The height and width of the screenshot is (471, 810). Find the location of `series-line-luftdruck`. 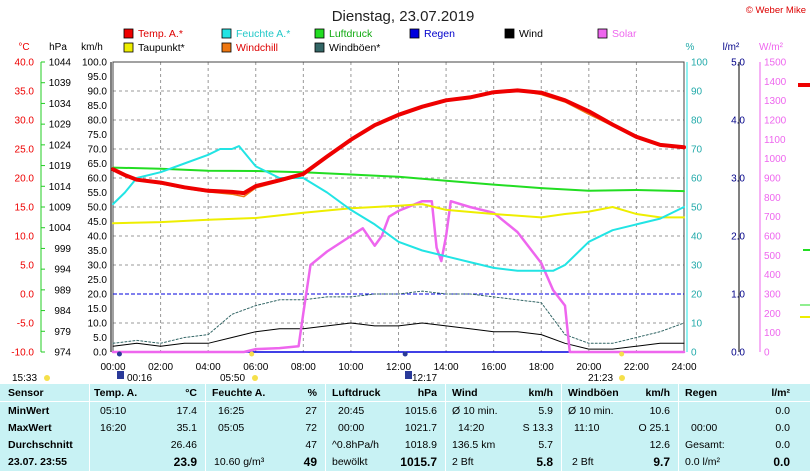

series-line-luftdruck is located at coordinates (398, 179).